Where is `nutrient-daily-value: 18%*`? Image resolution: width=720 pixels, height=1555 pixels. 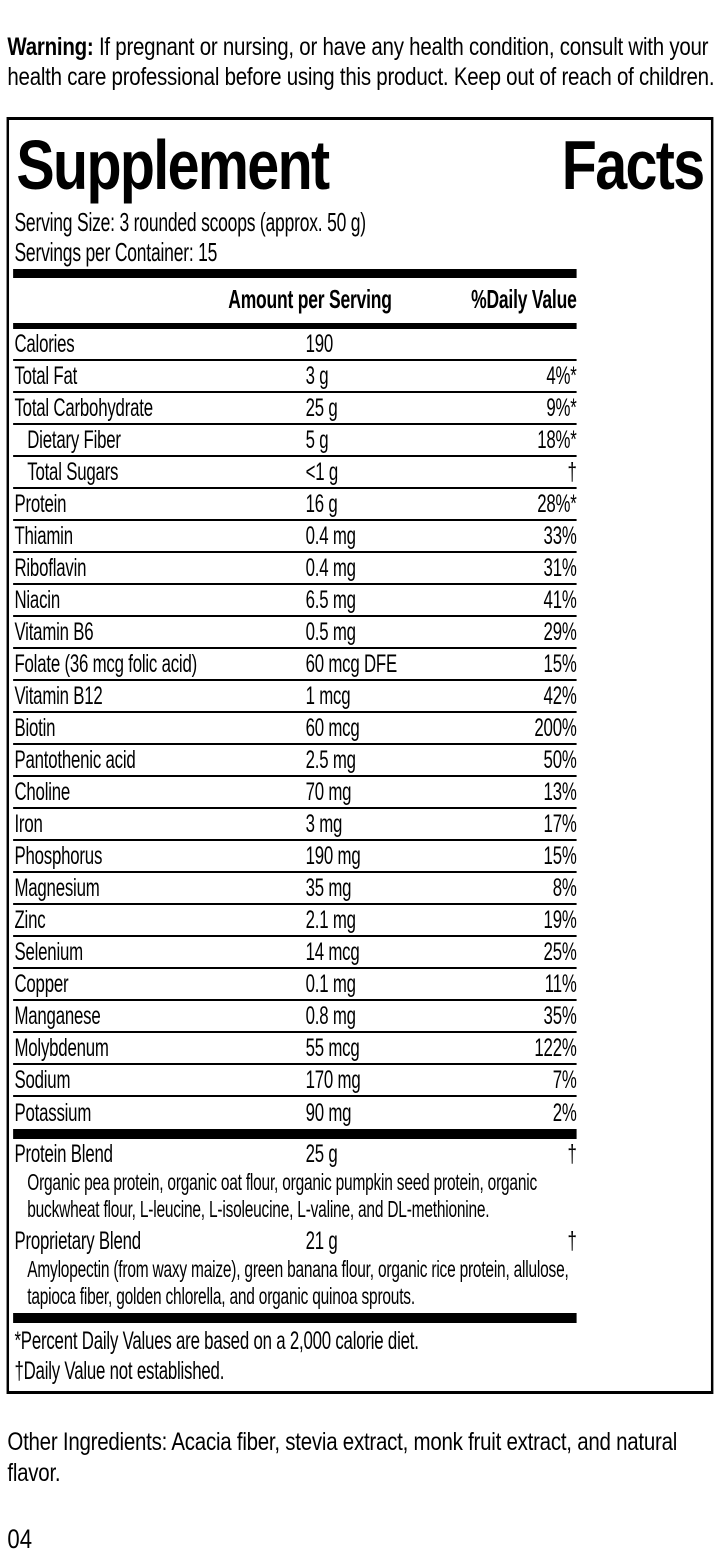
nutrient-daily-value: 18%* is located at coordinates (557, 439).